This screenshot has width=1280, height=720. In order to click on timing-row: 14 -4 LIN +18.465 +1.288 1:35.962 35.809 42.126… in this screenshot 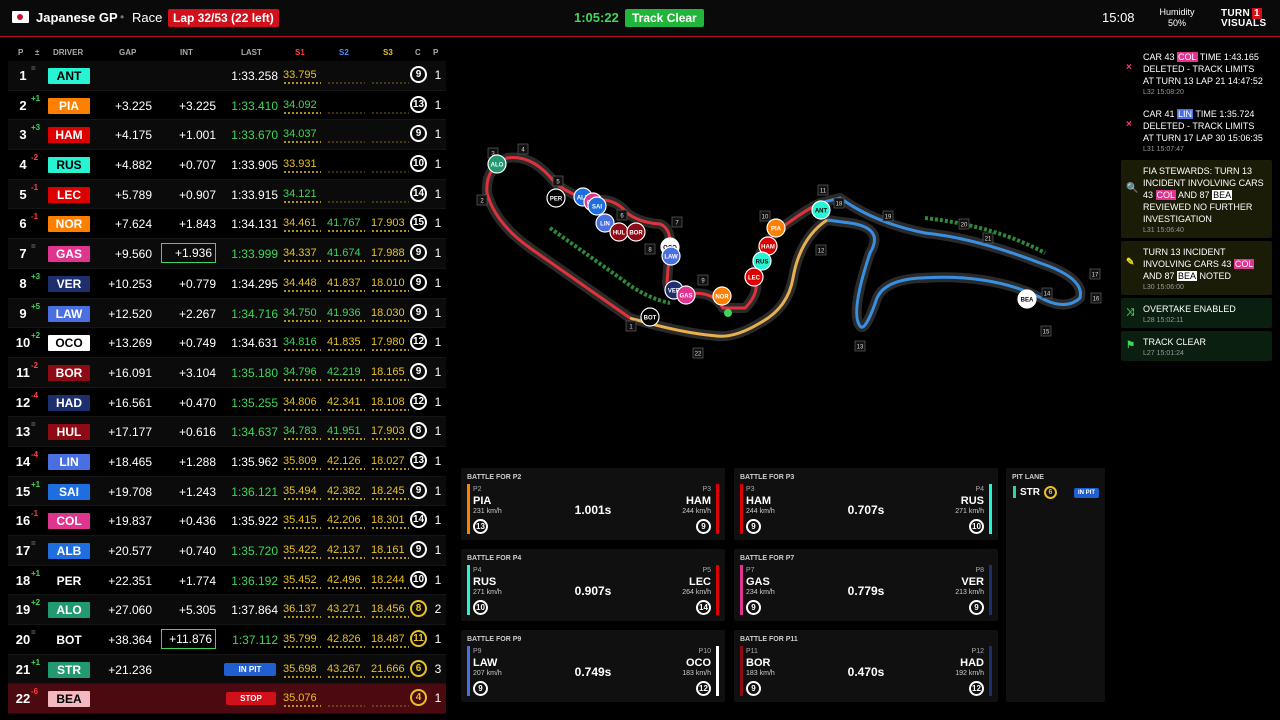, I will do `click(227, 462)`.